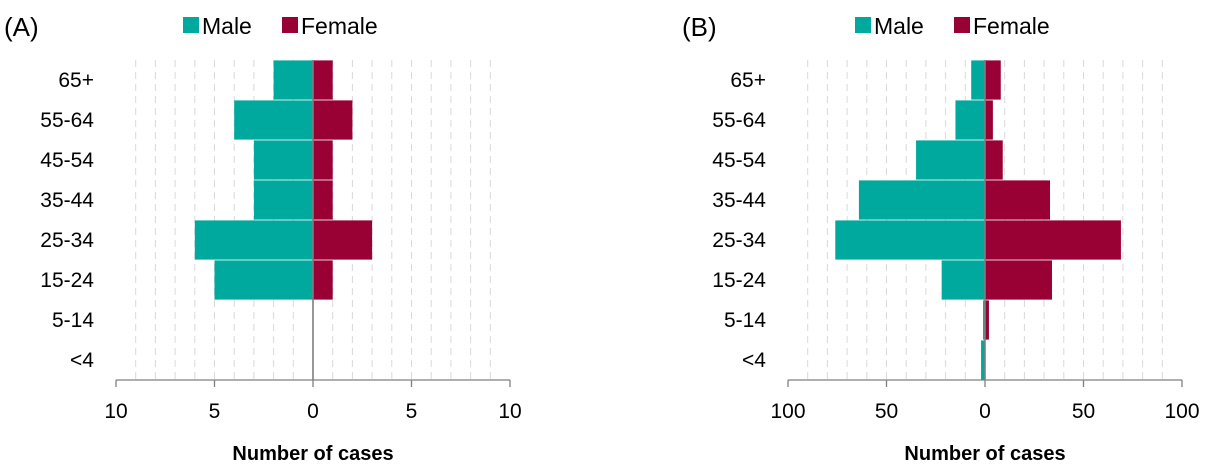 The width and height of the screenshot is (1211, 468). Describe the element at coordinates (67, 120) in the screenshot. I see `chart-a-category-label: 55-64` at that location.